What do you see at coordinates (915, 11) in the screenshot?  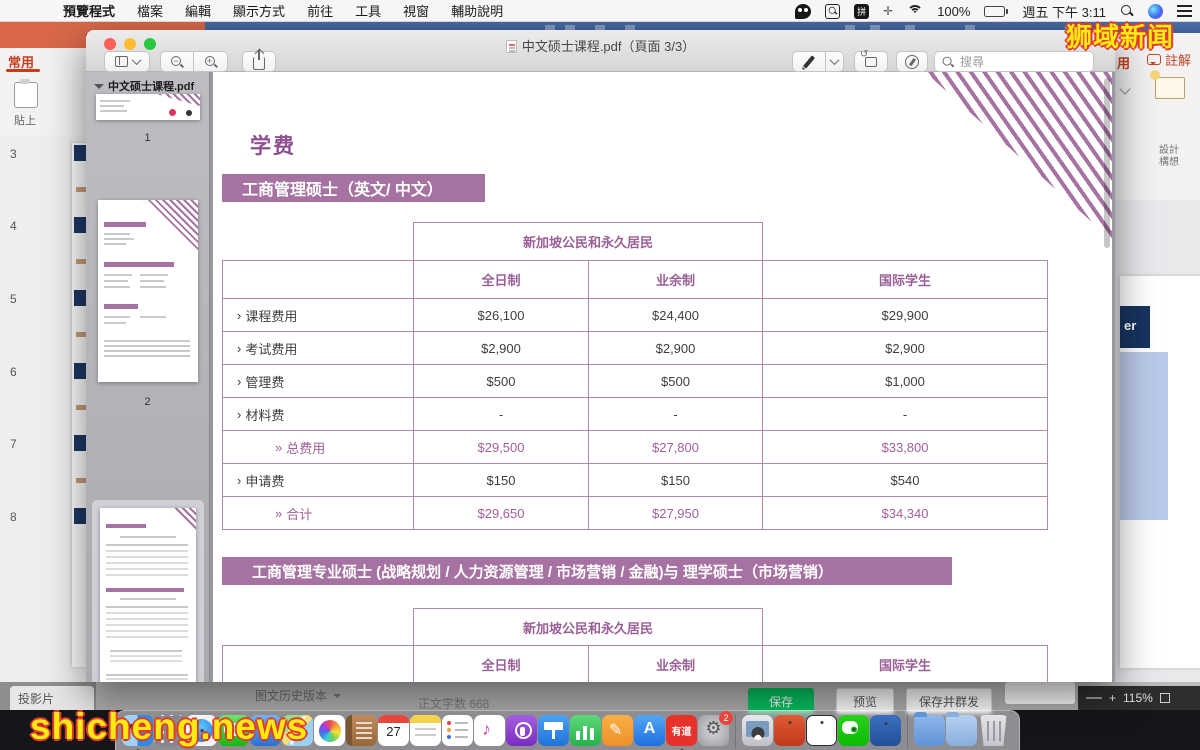 I see `wifi-icon` at bounding box center [915, 11].